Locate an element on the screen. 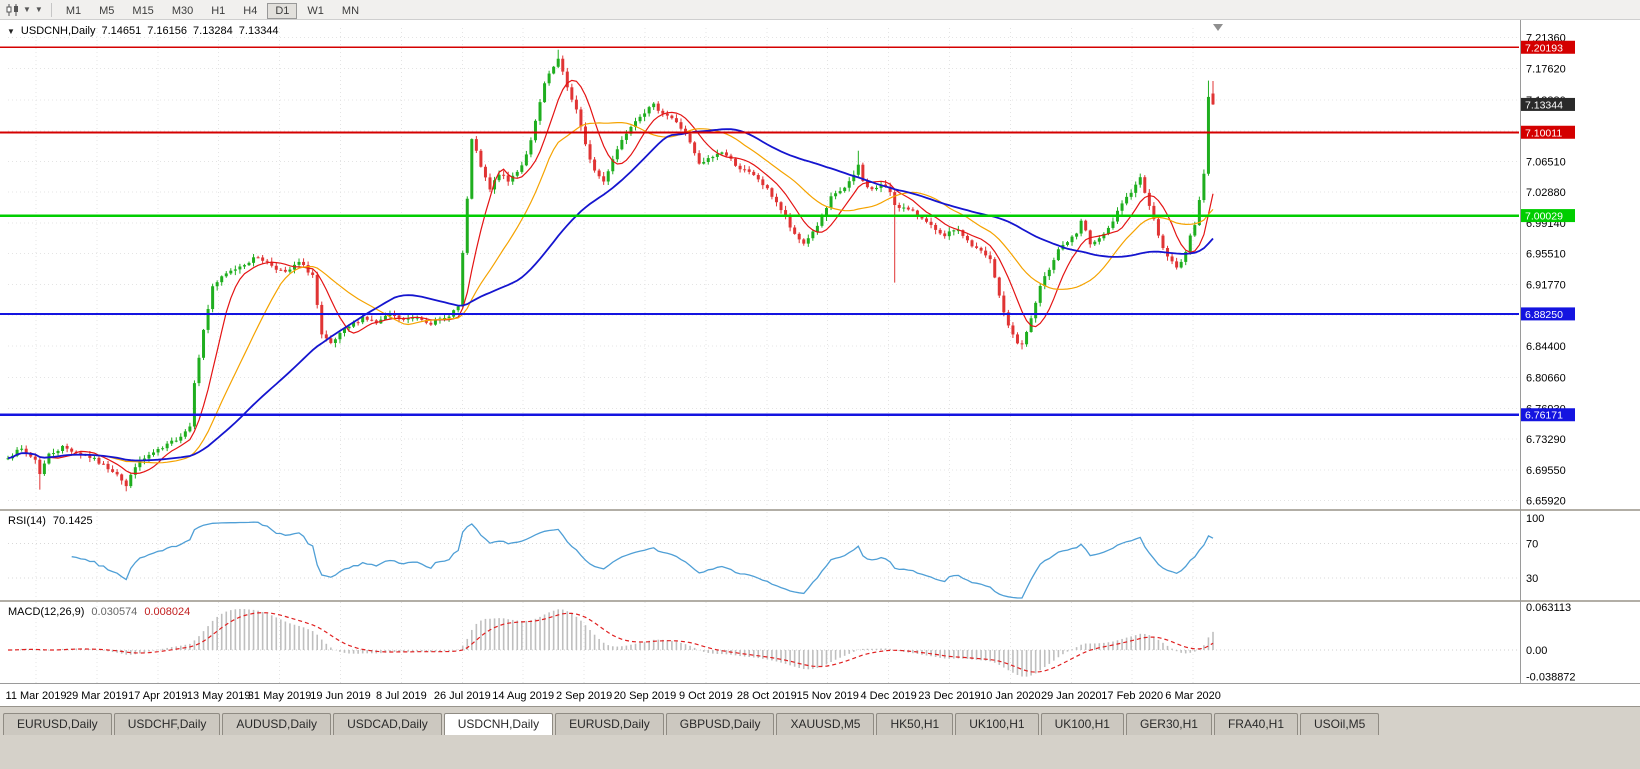 This screenshot has height=769, width=1640. svg-text: -0.038872 is located at coordinates (1551, 677).